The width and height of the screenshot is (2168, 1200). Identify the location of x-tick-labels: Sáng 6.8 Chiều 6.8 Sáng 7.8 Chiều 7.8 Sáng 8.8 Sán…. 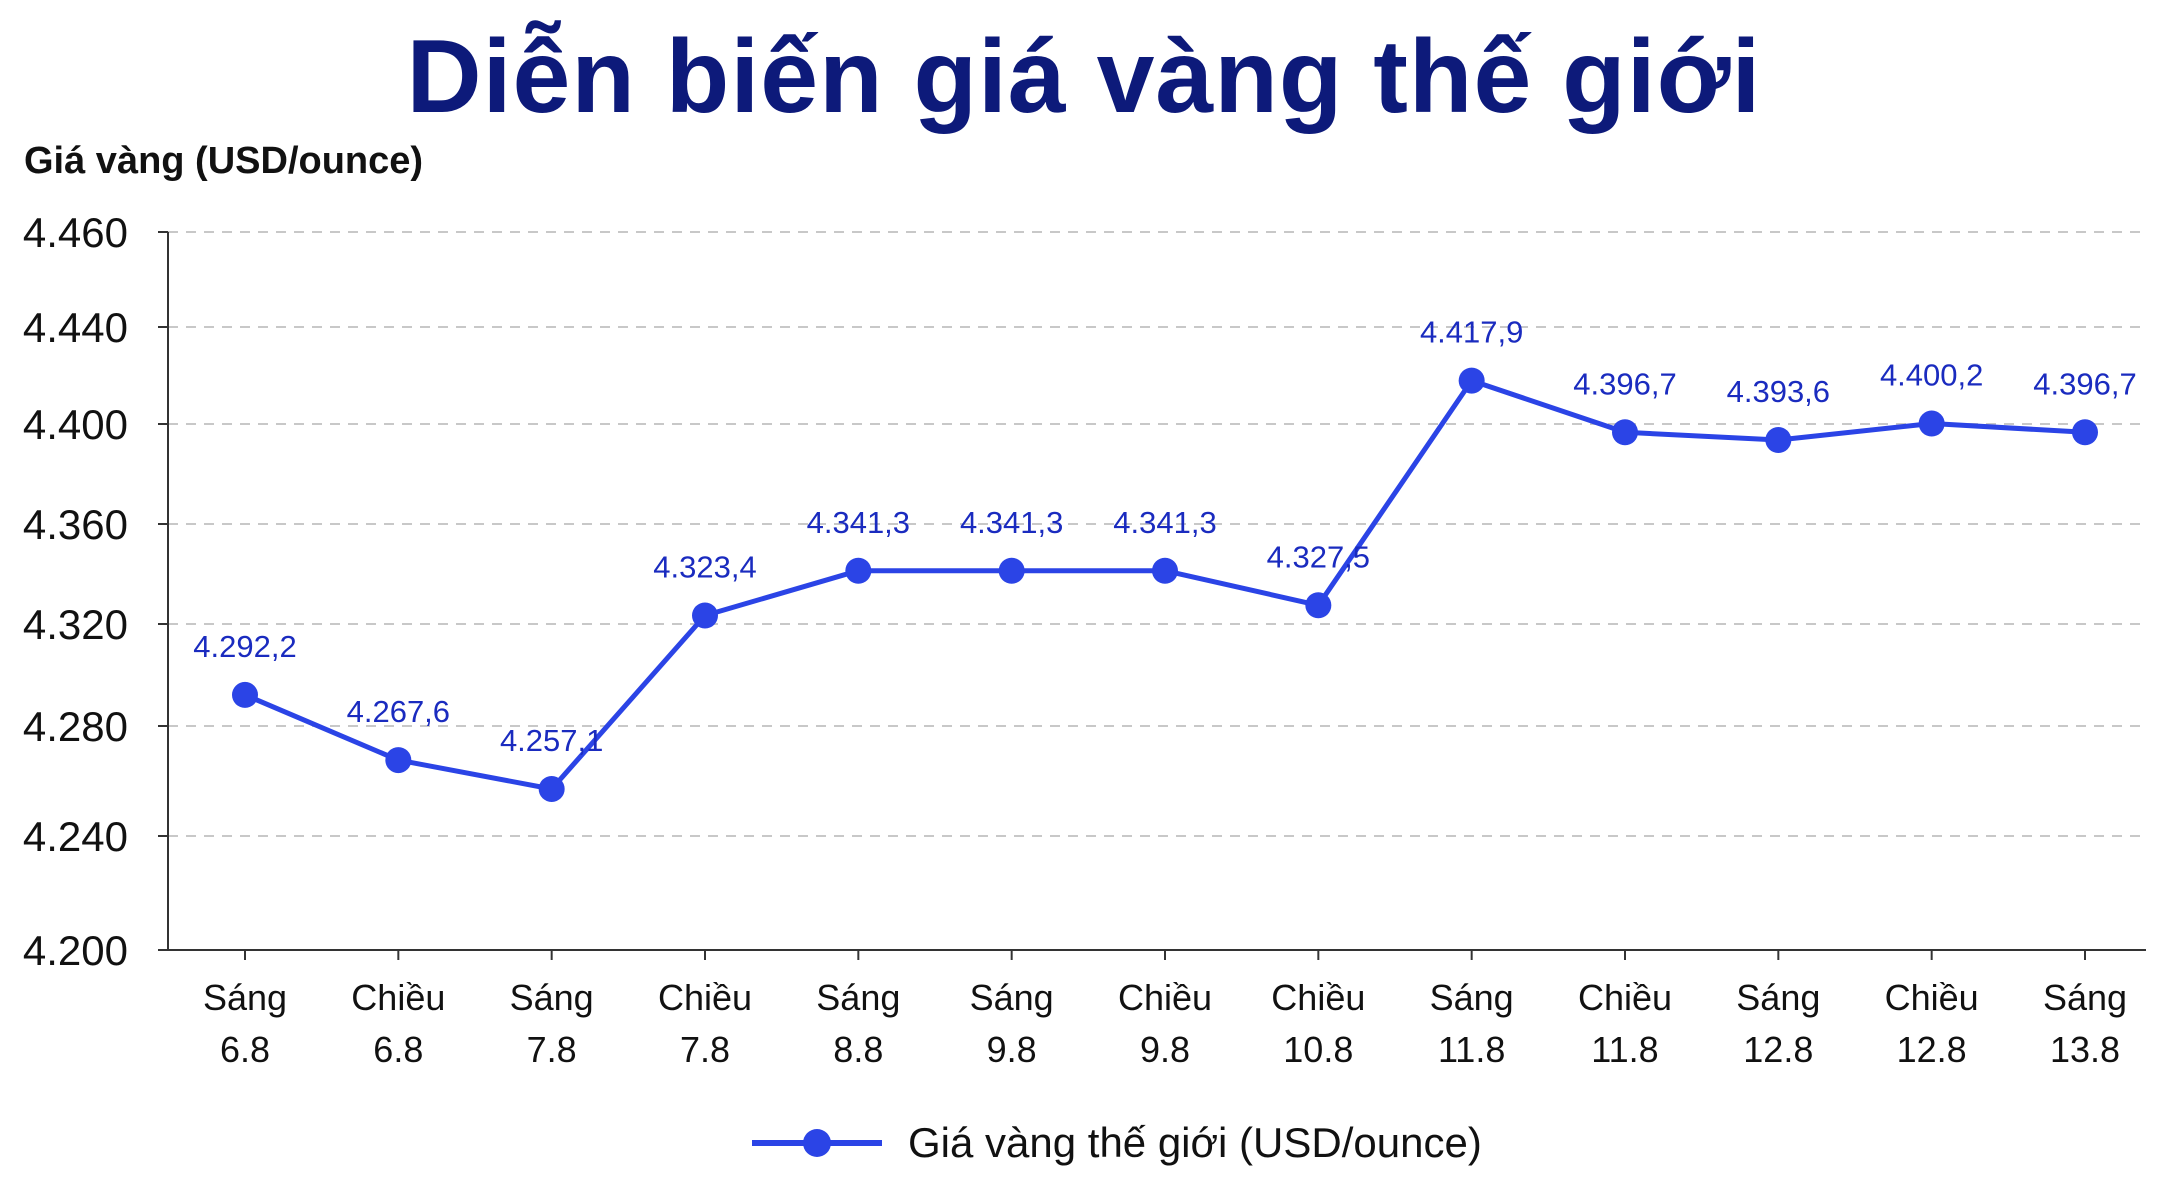
(1165, 1023).